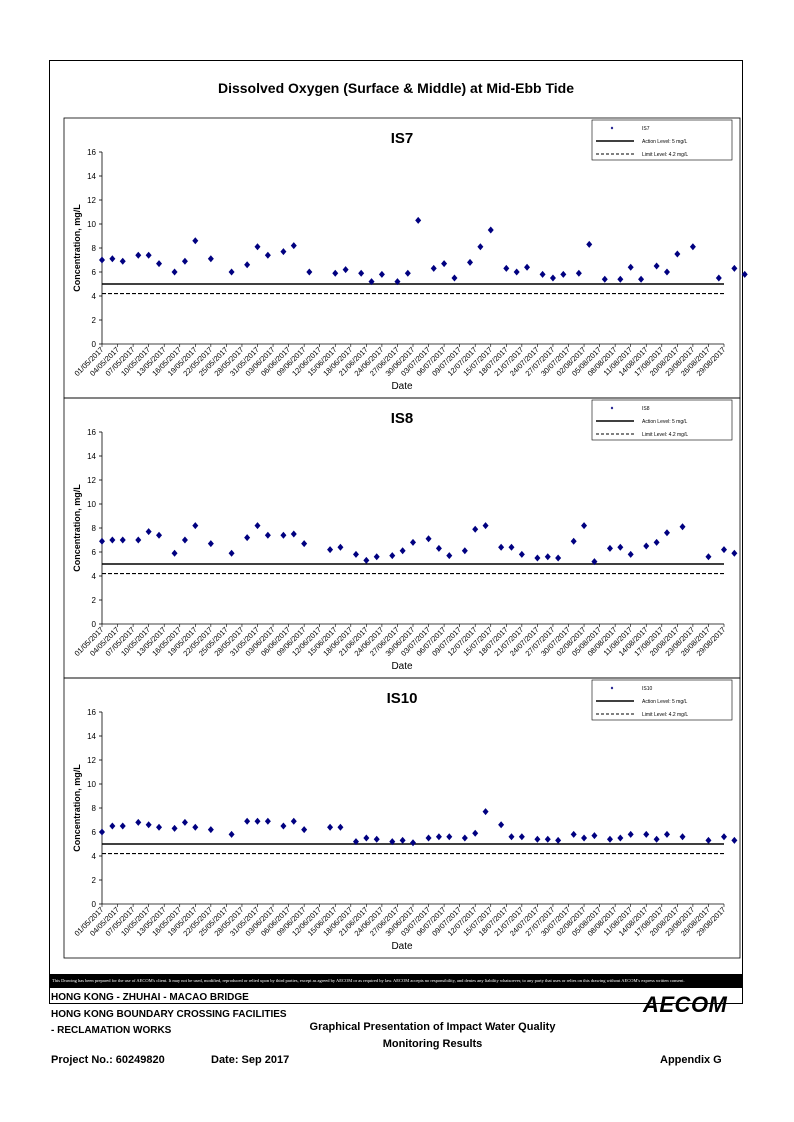 The height and width of the screenshot is (1122, 794). I want to click on appendix-label: Appendix G, so click(691, 1060).